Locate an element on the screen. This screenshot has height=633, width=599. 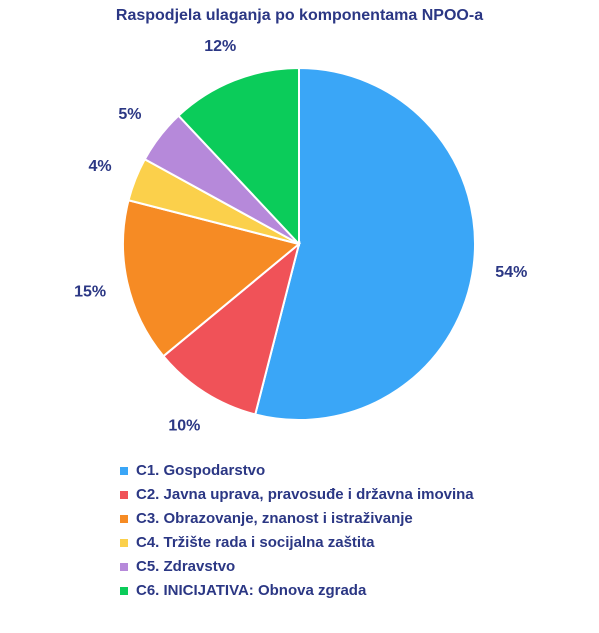
legend-label: C6. INICIJATIVA: Obnova zgrada is located at coordinates (251, 590).